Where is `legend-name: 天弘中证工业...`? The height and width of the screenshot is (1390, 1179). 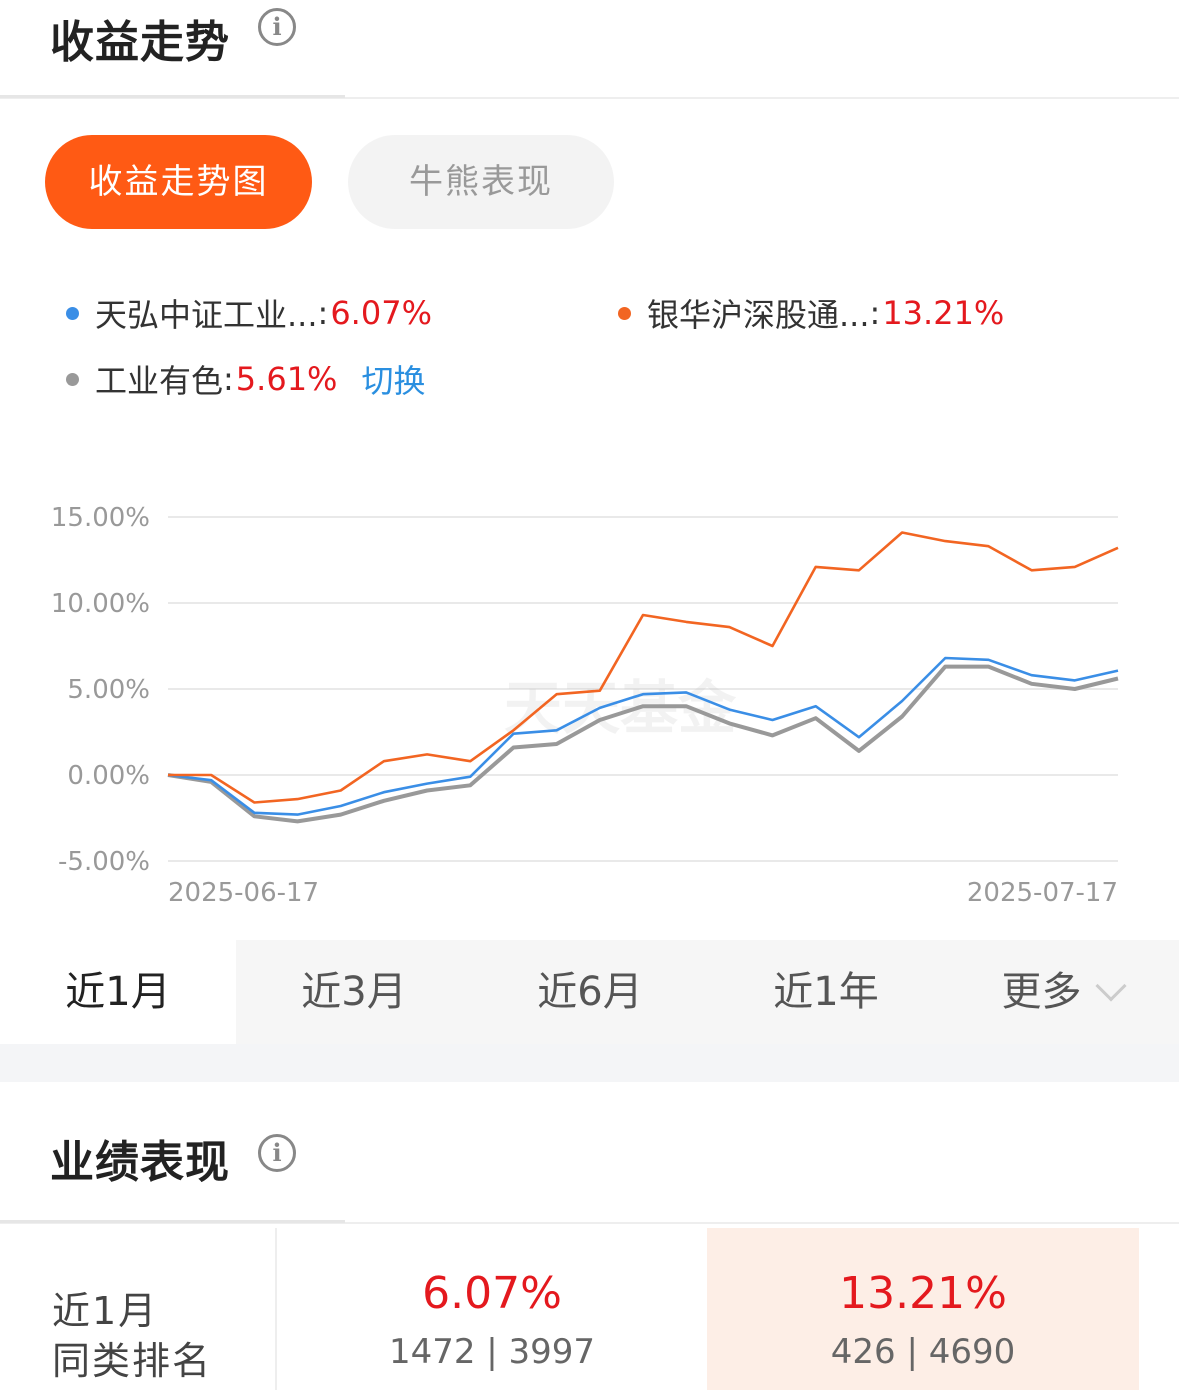 legend-name: 天弘中证工业... is located at coordinates (206, 315).